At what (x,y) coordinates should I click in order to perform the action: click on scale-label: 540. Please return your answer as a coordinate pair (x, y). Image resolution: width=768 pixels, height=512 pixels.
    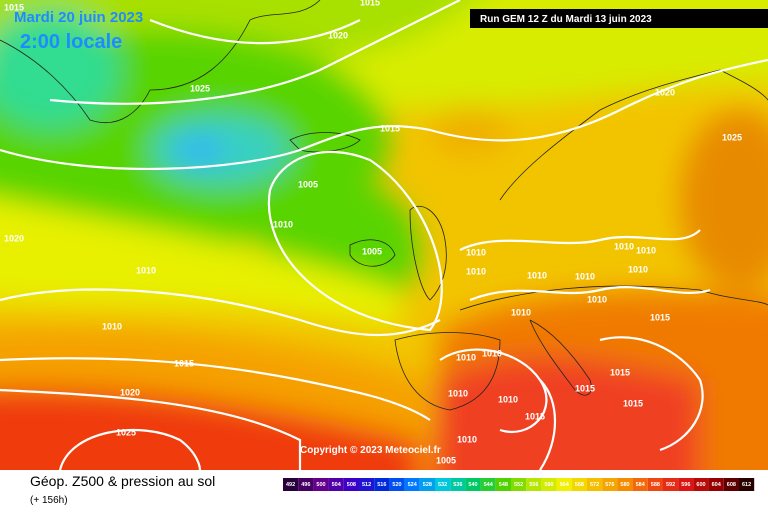
    Looking at the image, I should click on (472, 485).